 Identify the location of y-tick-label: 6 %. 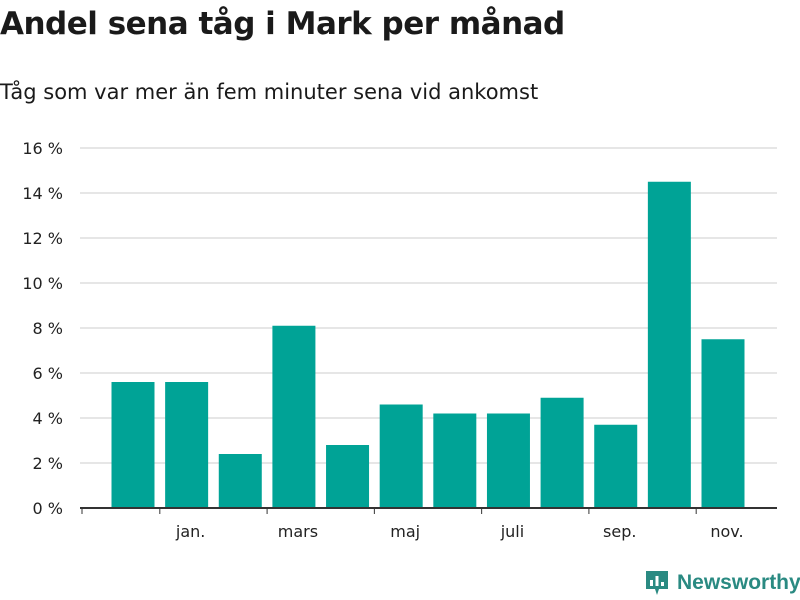
(48, 373).